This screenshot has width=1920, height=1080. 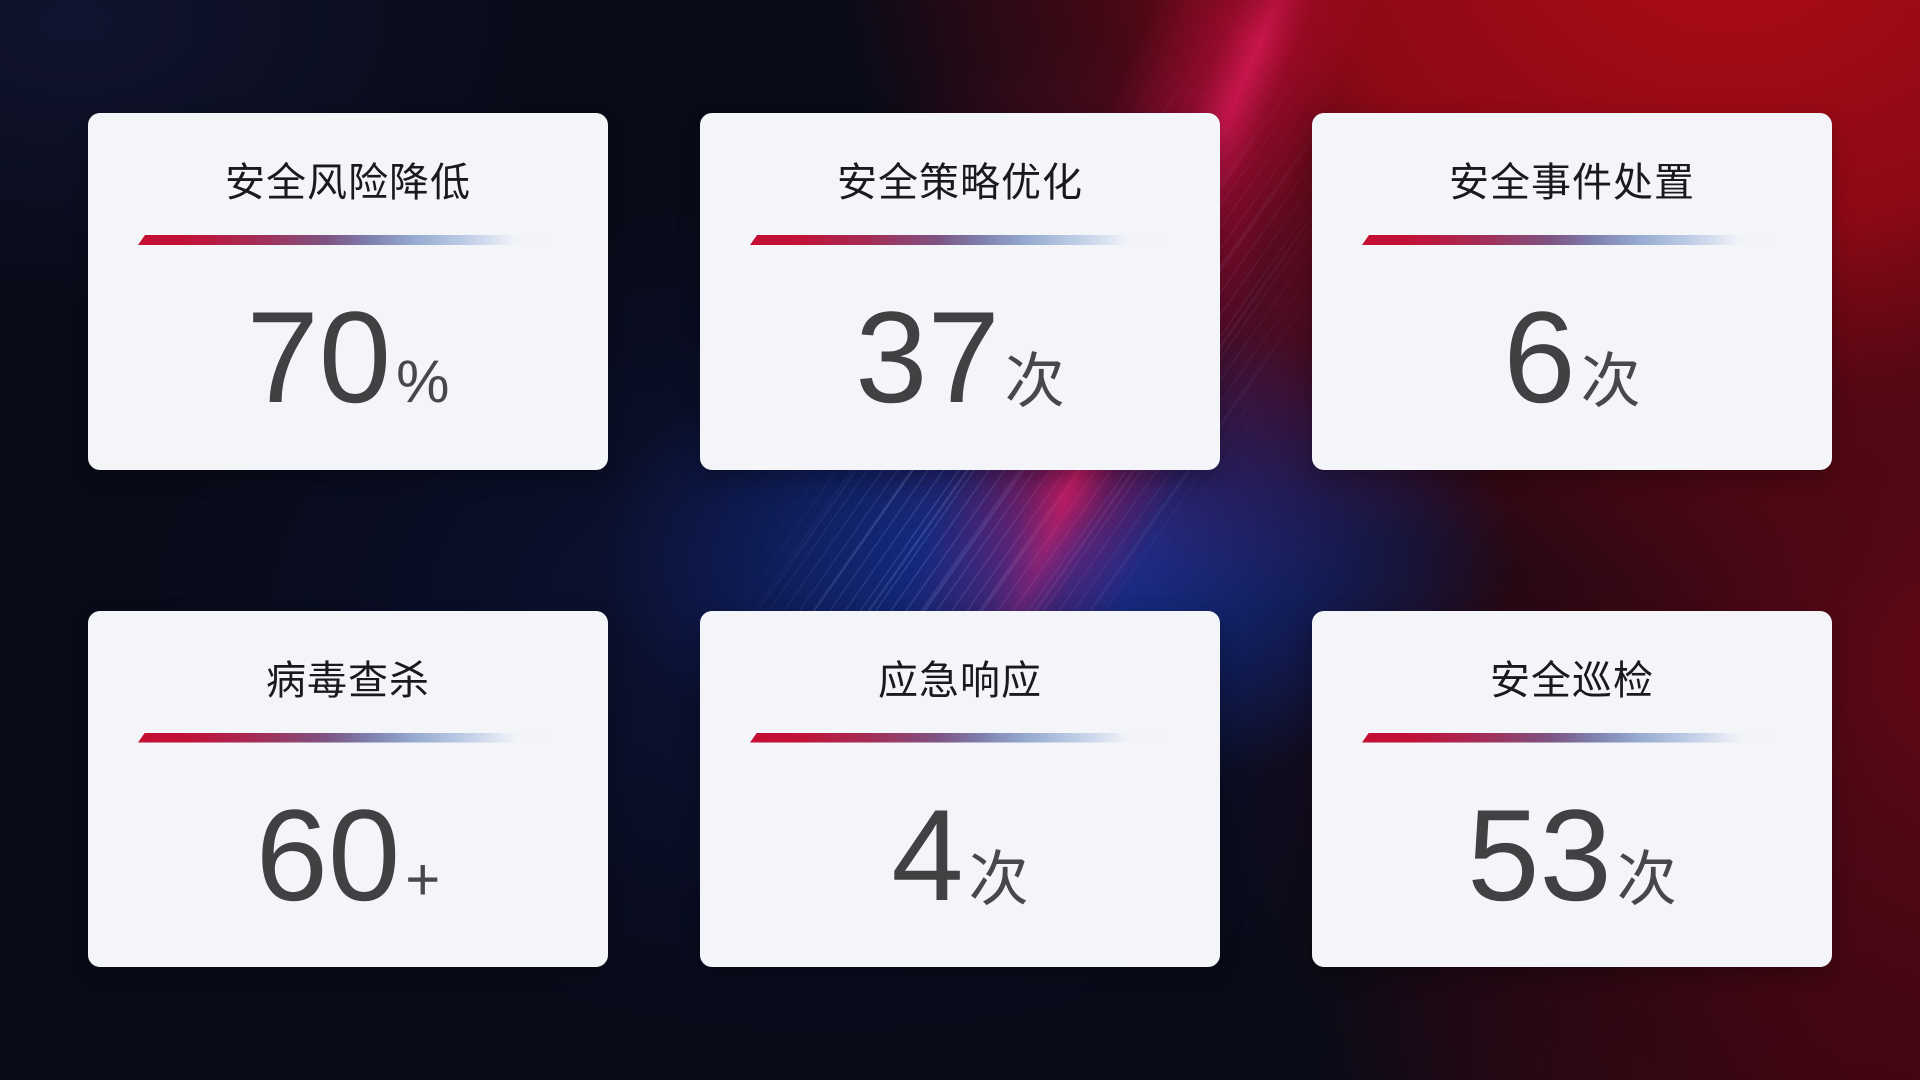 I want to click on card-value-area: 37 次, so click(x=960, y=357).